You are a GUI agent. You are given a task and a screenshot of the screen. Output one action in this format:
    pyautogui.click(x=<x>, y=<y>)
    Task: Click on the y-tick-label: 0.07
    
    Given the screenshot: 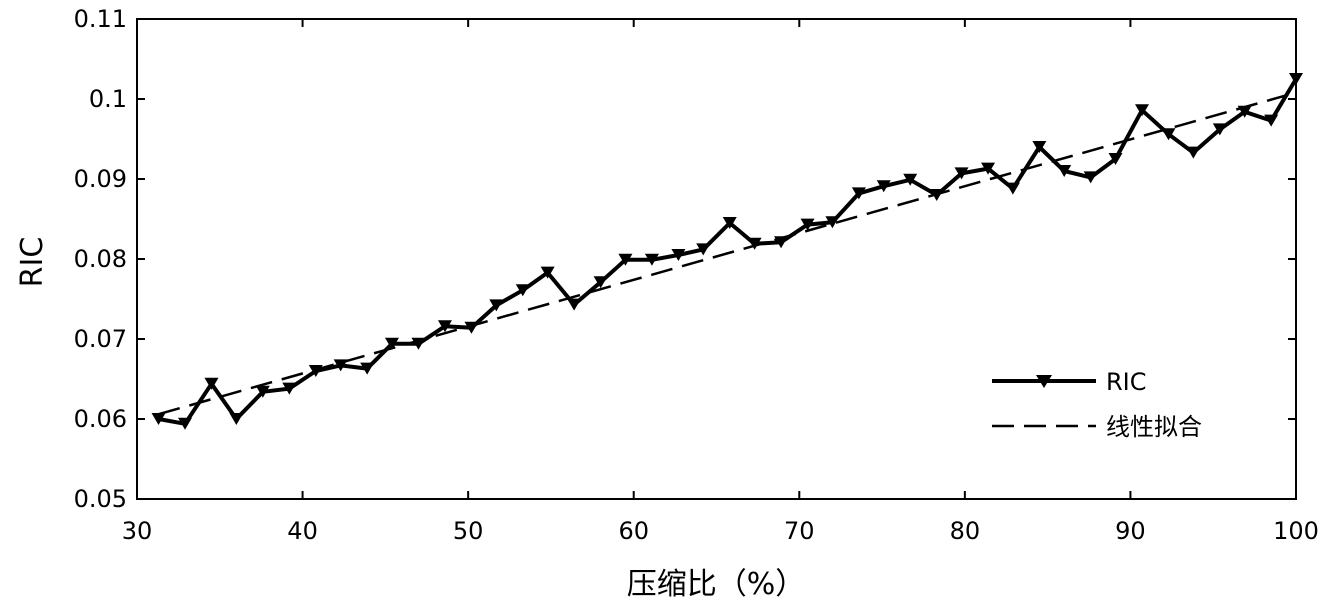 What is the action you would take?
    pyautogui.click(x=100, y=339)
    